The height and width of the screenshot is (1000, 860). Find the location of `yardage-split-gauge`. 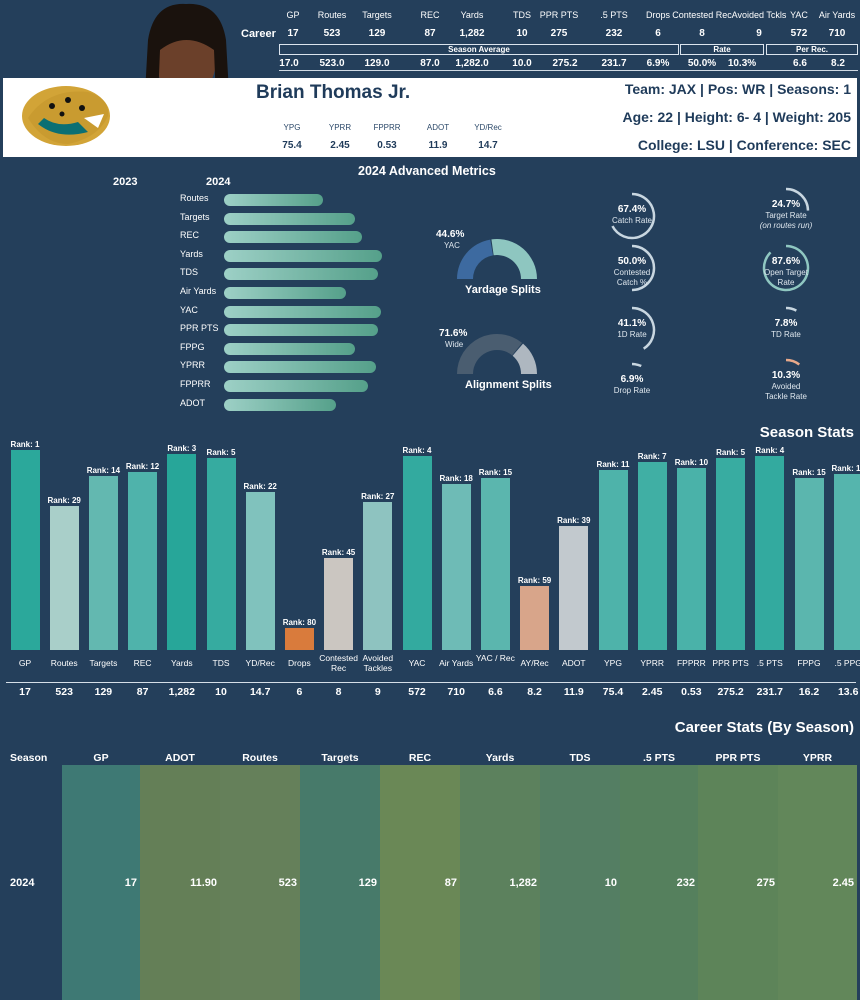

yardage-split-gauge is located at coordinates (497, 259).